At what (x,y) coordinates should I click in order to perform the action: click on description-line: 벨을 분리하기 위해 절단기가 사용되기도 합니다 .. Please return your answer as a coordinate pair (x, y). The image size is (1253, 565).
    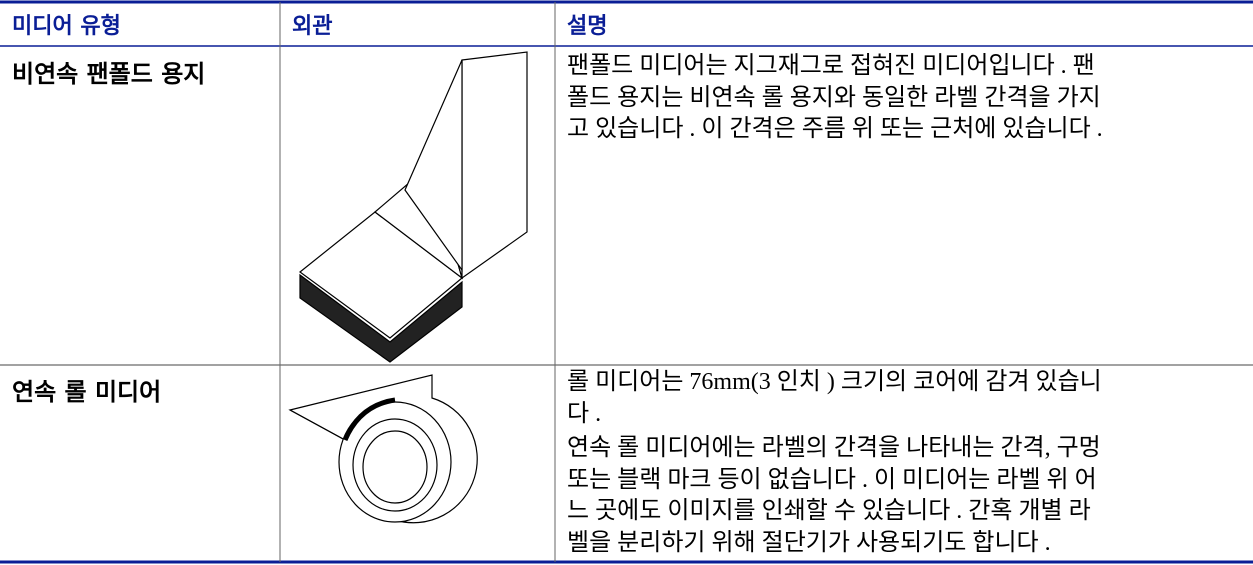
    Looking at the image, I should click on (809, 542).